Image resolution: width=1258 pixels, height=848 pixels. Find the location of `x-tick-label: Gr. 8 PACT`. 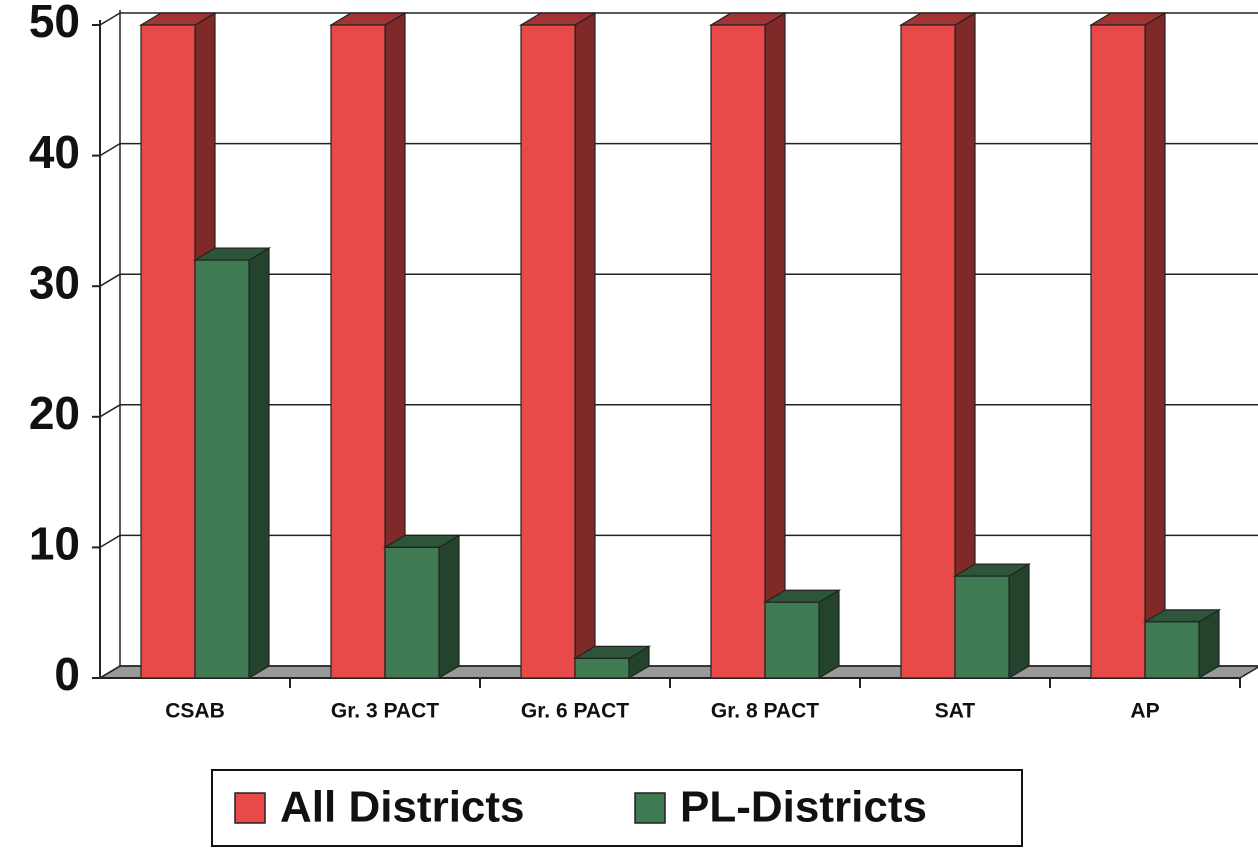

x-tick-label: Gr. 8 PACT is located at coordinates (765, 711).